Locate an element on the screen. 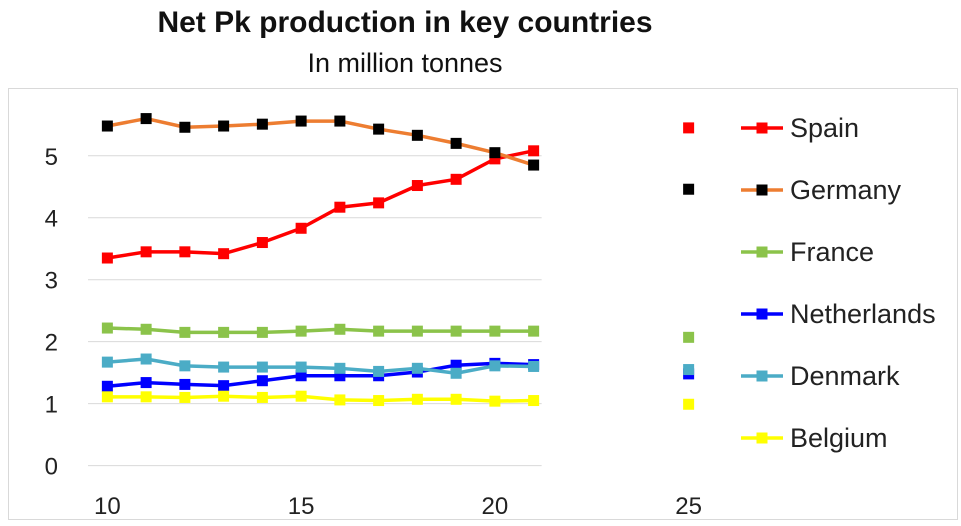  y-axis-ticks: 0 1 2 3 4 5 is located at coordinates (51, 312).